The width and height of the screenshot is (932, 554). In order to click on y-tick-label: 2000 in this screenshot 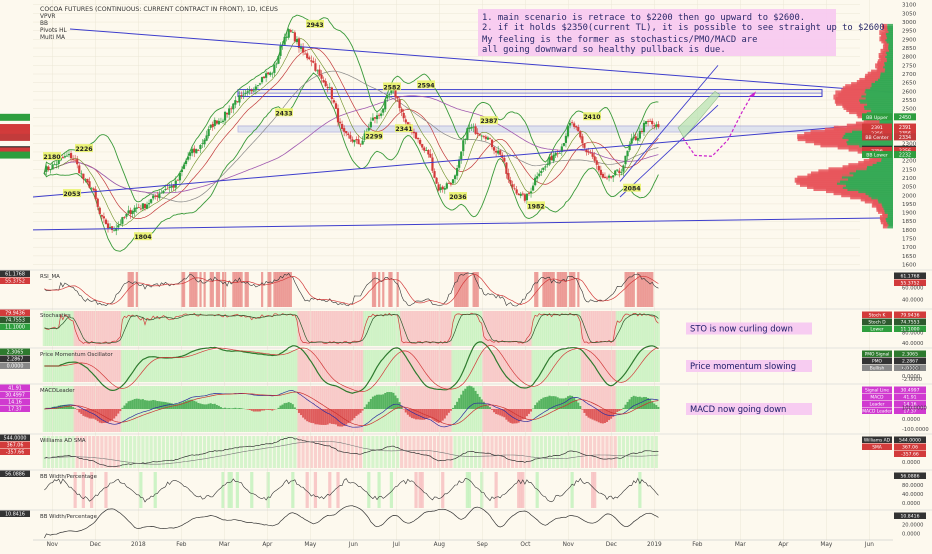, I will do `click(909, 196)`.